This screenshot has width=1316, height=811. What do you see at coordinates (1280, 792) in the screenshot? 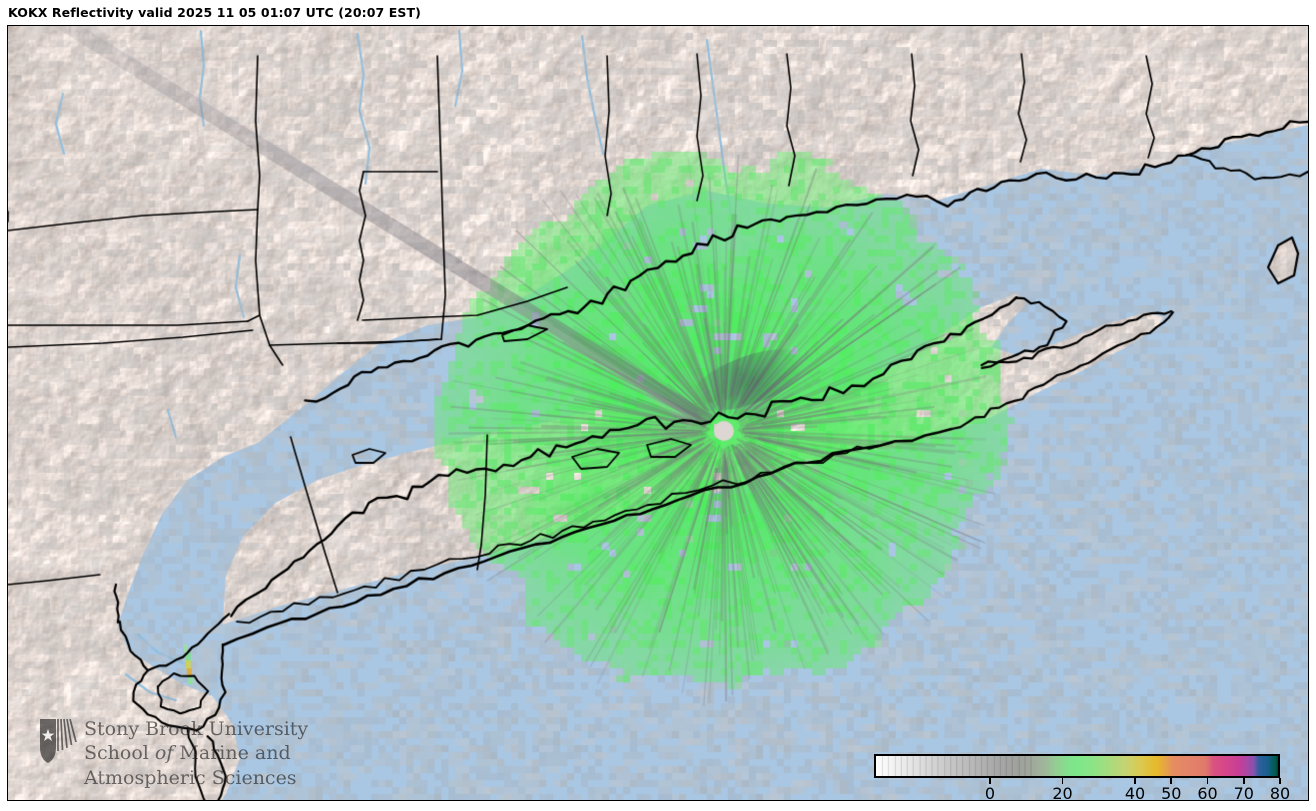
I see `colorbar-tick-label: 80` at bounding box center [1280, 792].